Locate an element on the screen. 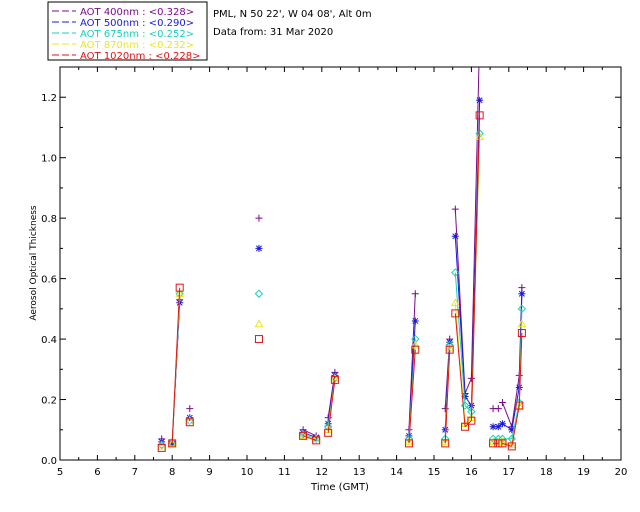 This screenshot has width=640, height=512. site-info: PML, N 50 22', W 04 08', Alt 0m is located at coordinates (292, 14).